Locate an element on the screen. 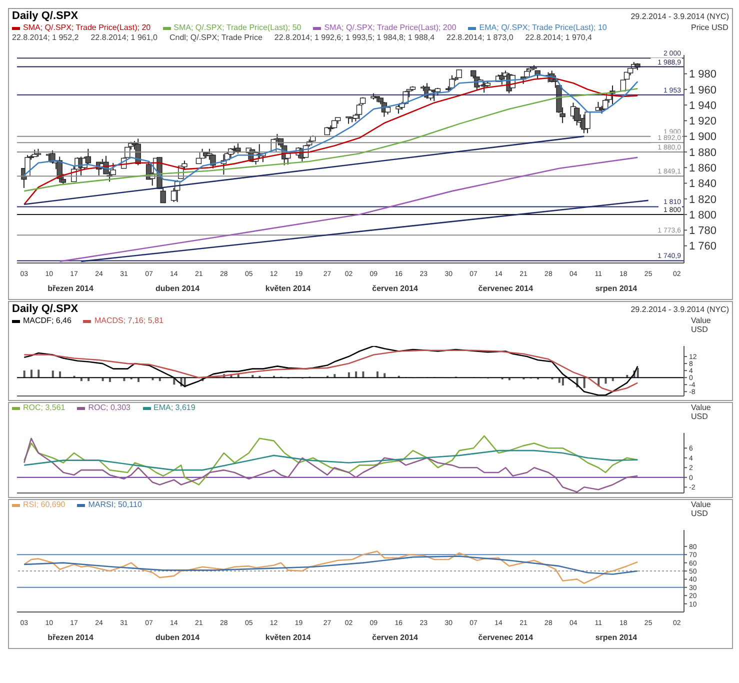 The height and width of the screenshot is (683, 739). text: 22.8.2014; 1 961,0 is located at coordinates (124, 38).